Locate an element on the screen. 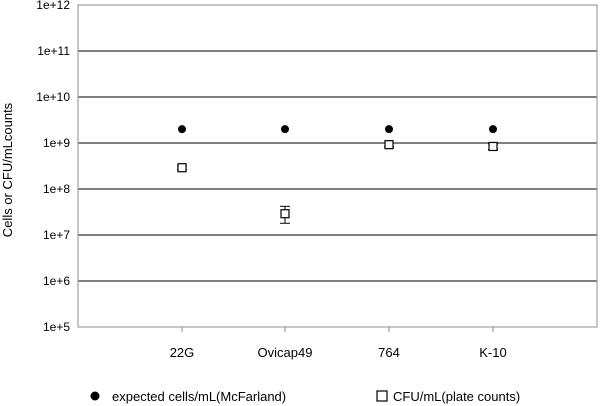 Image resolution: width=600 pixels, height=406 pixels. y-axis-ticks: 1e+5 1e+6 1e+7 1e+8 1e+9 1e+10 1e+11 1e+12 is located at coordinates (53, 167).